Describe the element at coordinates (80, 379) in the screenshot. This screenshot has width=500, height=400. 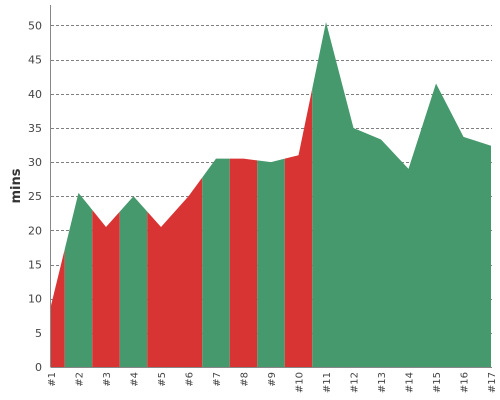
I see `x-tick-label-2: #2` at that location.